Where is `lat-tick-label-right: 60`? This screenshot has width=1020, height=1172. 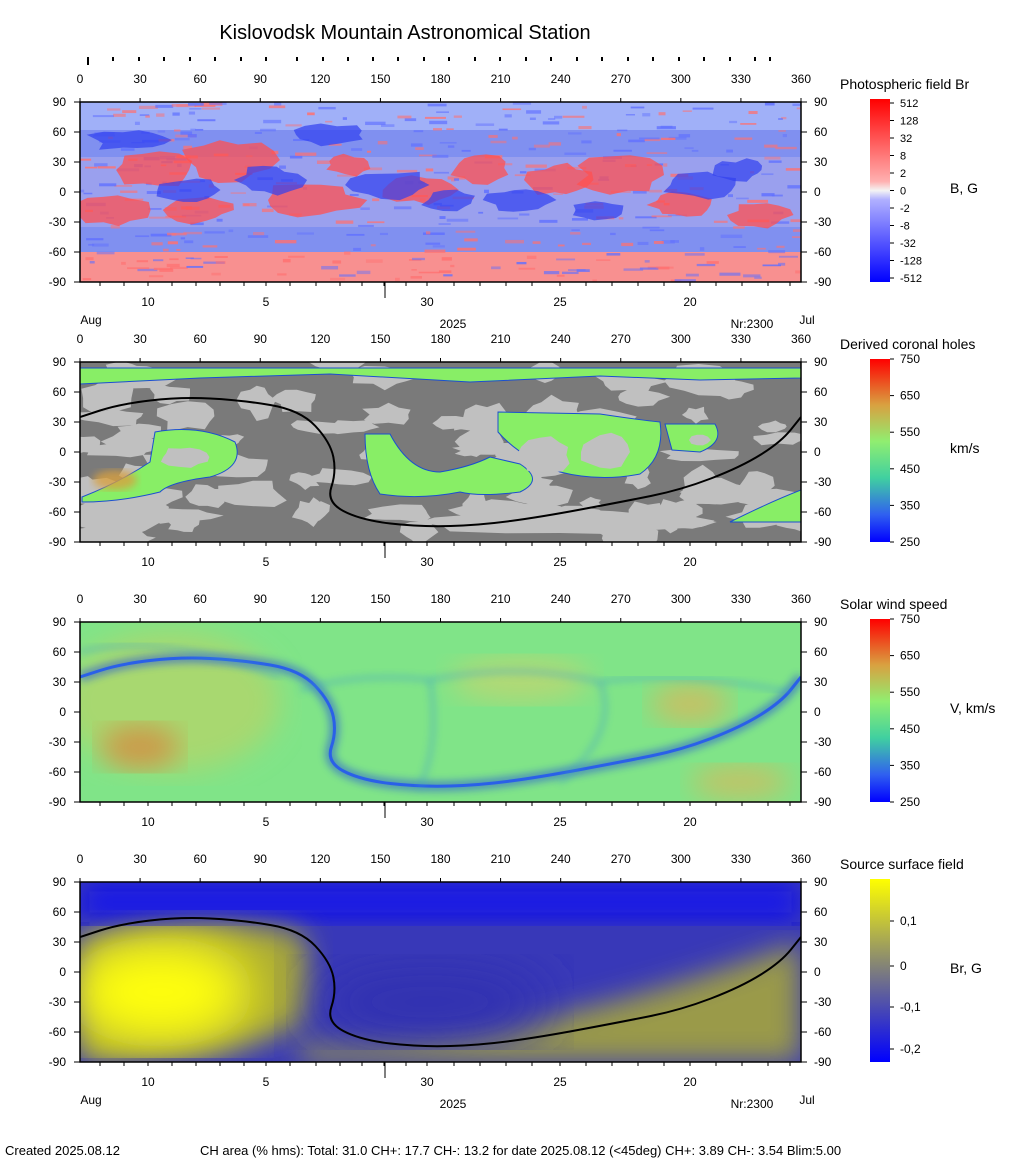 lat-tick-label-right: 60 is located at coordinates (821, 652).